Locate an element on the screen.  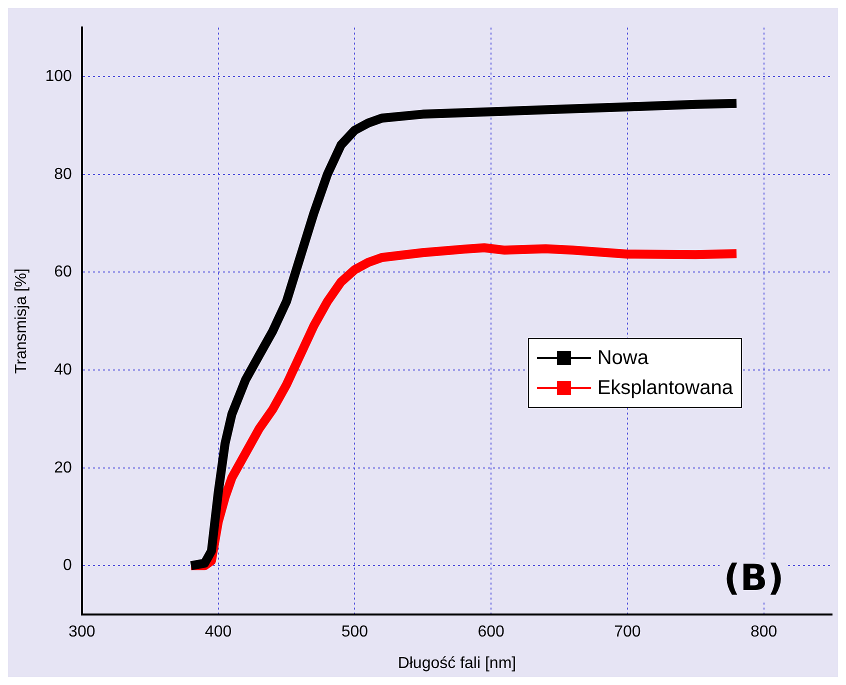
x-axis-title: Długość fali [nm] is located at coordinates (457, 663).